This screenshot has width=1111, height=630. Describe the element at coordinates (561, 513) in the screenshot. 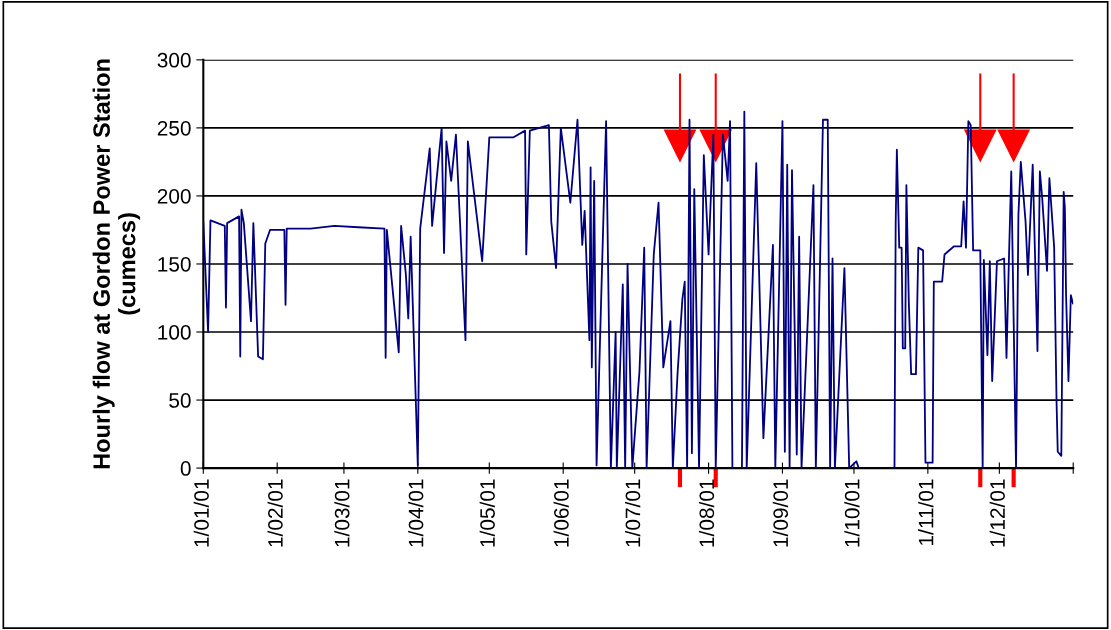

I see `x-tick-label: 1/06/01` at that location.